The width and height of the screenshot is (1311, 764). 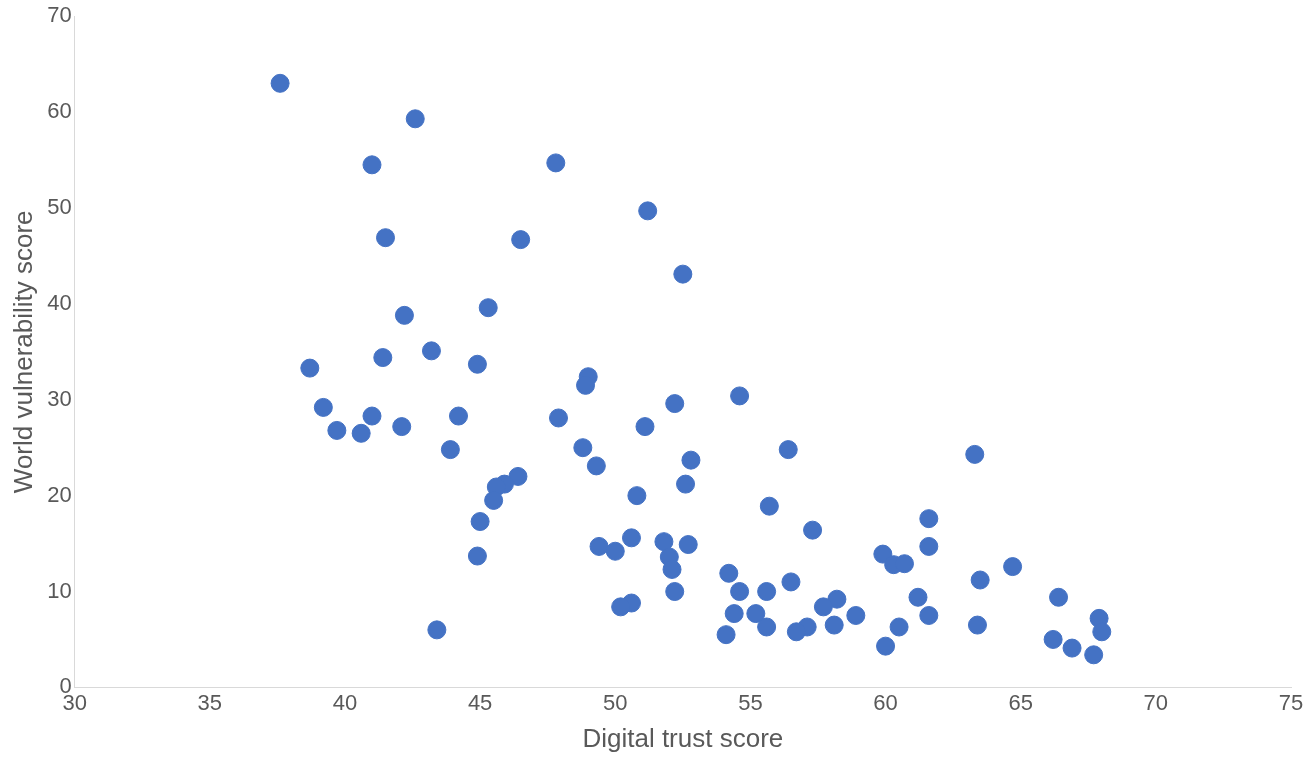 What do you see at coordinates (345, 702) in the screenshot?
I see `x-tick-label: 40` at bounding box center [345, 702].